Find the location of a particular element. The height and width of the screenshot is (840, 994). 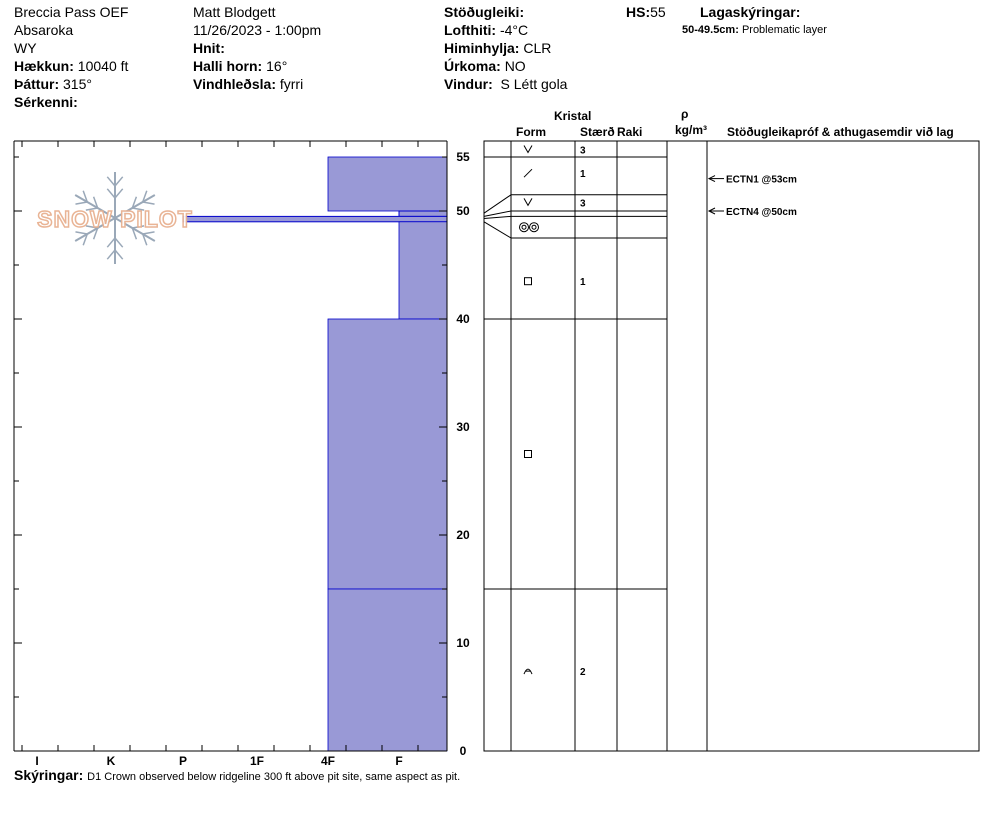

v-icon is located at coordinates (528, 149).